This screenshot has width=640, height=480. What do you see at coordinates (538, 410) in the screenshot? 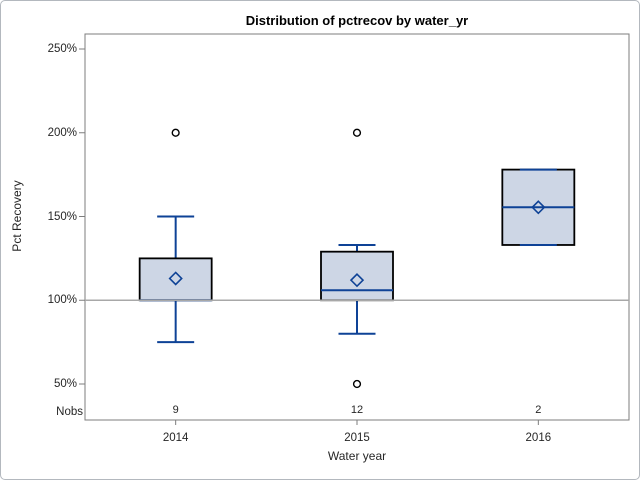
I see `nobs-value: 2` at bounding box center [538, 410].